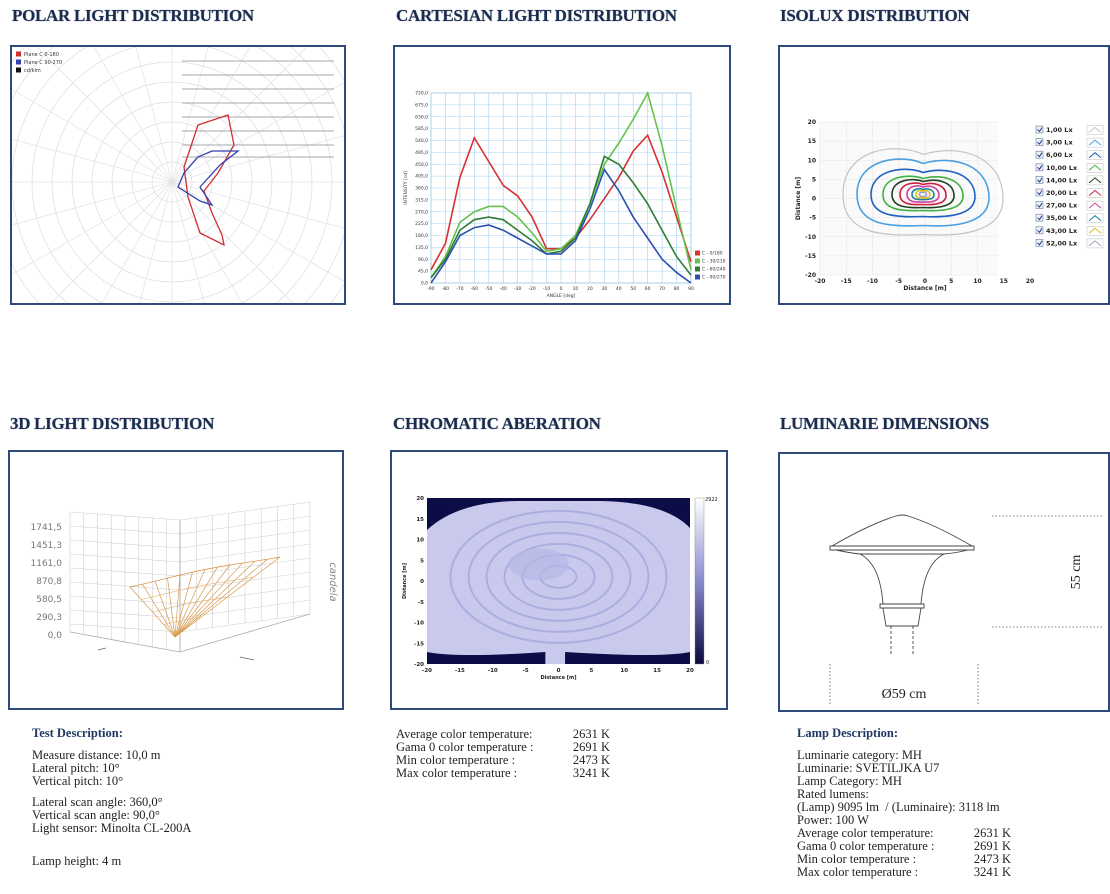 This screenshot has height=894, width=1110. What do you see at coordinates (96, 815) in the screenshot?
I see `description-line: Vertical scan angle: 90,0°` at bounding box center [96, 815].